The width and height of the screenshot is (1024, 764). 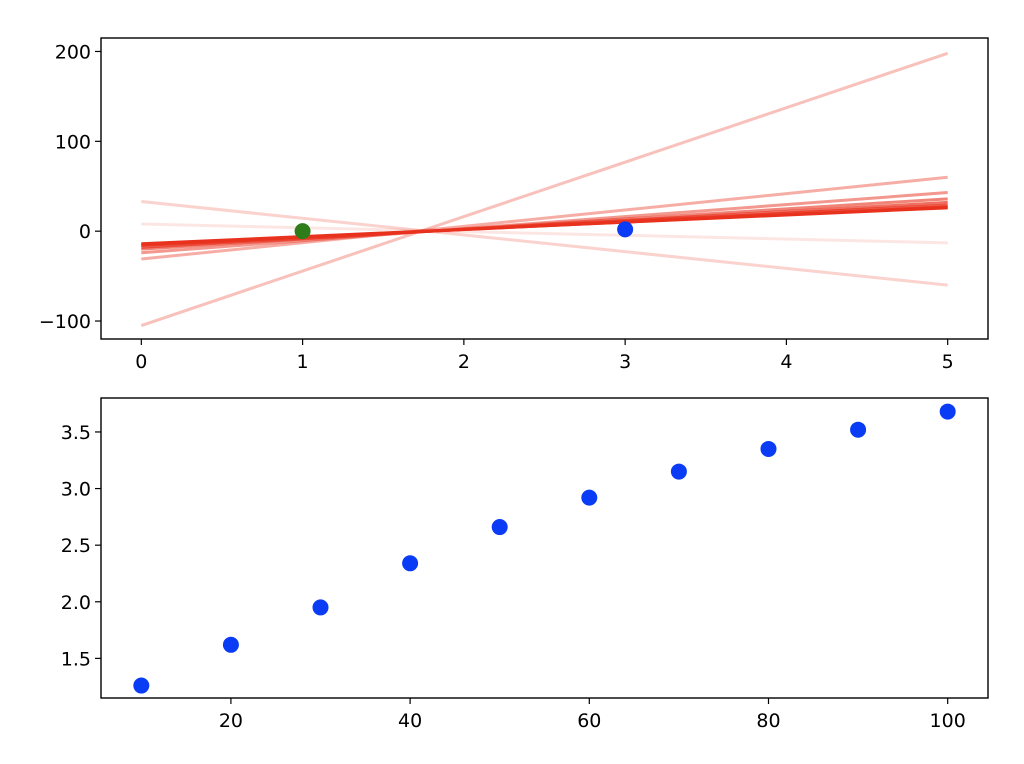 What do you see at coordinates (73, 52) in the screenshot?
I see `y-tick-label: 200` at bounding box center [73, 52].